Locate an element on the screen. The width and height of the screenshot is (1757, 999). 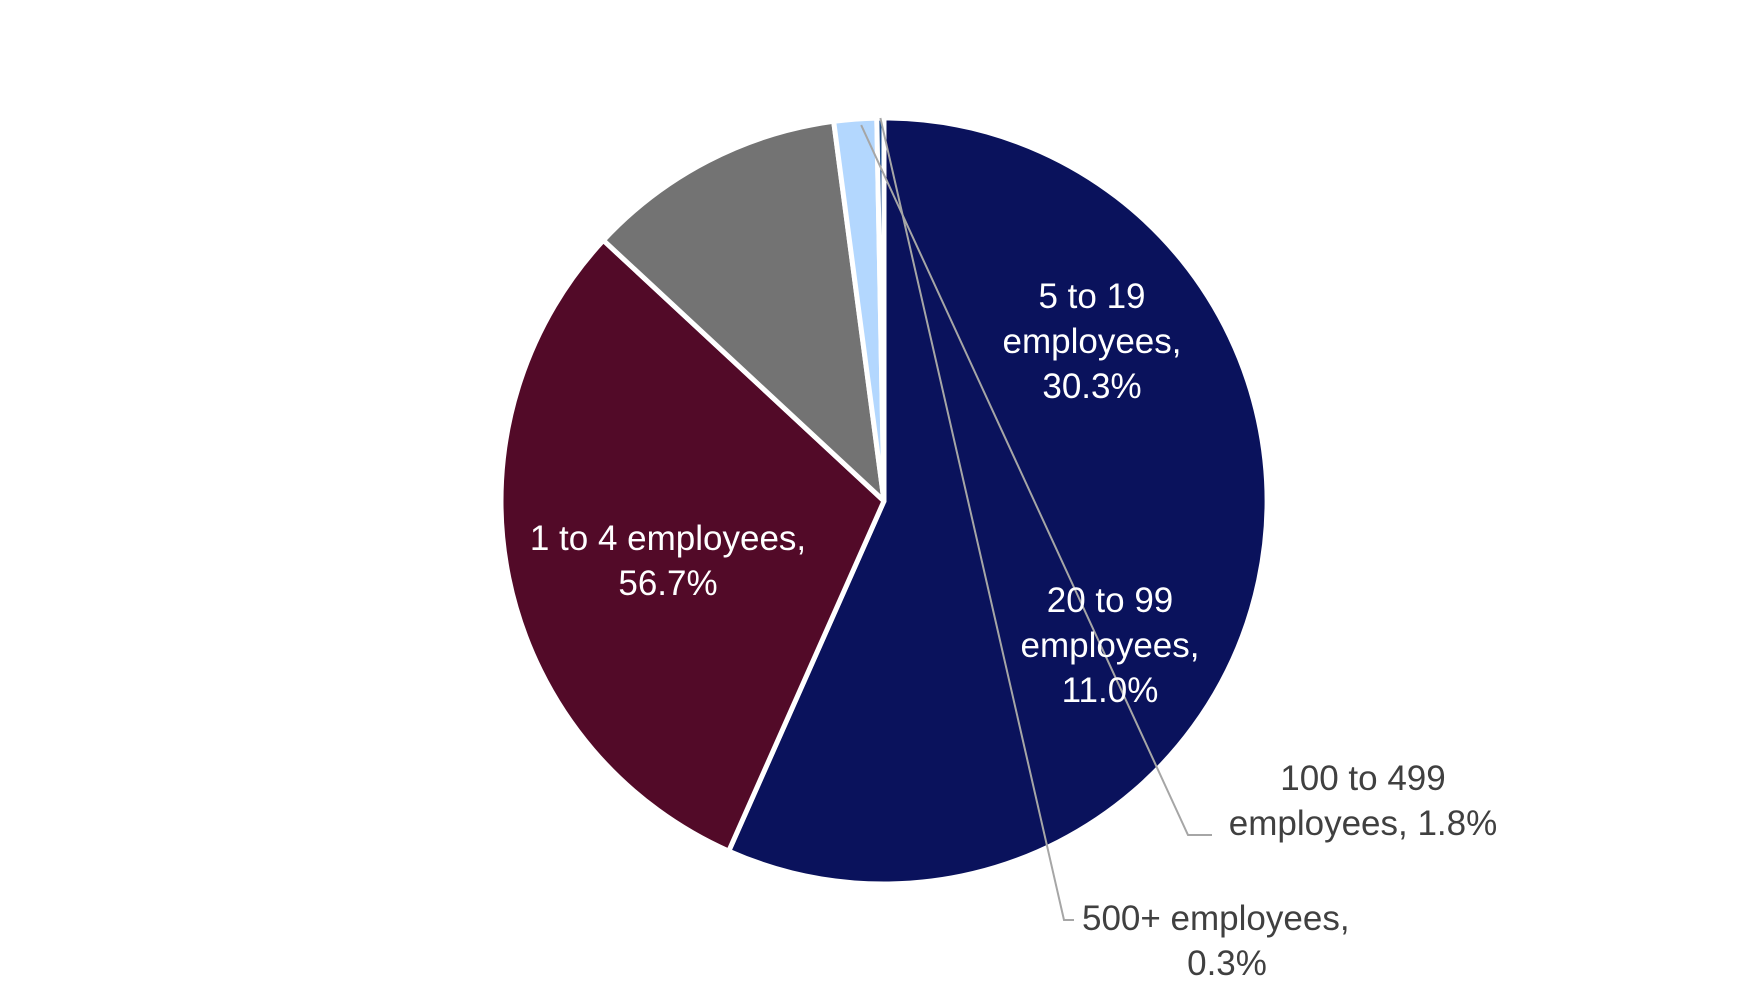
slice-label-3-line-1: employees, 1.8% is located at coordinates (1363, 823).